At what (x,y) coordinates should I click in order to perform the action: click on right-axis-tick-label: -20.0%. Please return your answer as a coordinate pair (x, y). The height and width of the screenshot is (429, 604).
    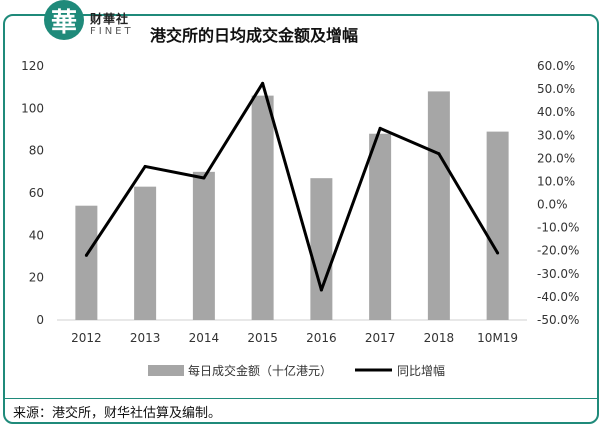
    Looking at the image, I should click on (558, 251).